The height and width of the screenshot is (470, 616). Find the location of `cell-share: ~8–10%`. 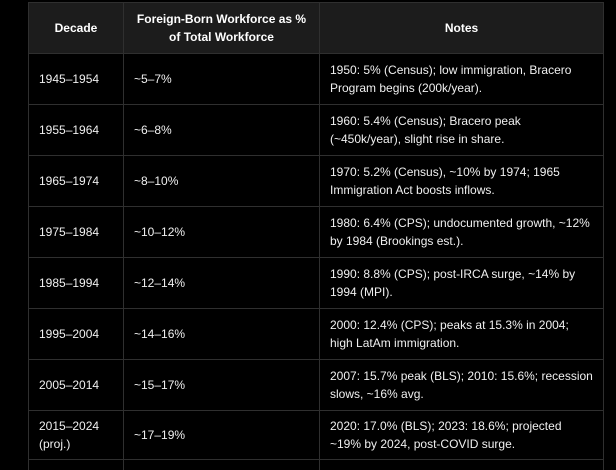

cell-share: ~8–10% is located at coordinates (221, 181).